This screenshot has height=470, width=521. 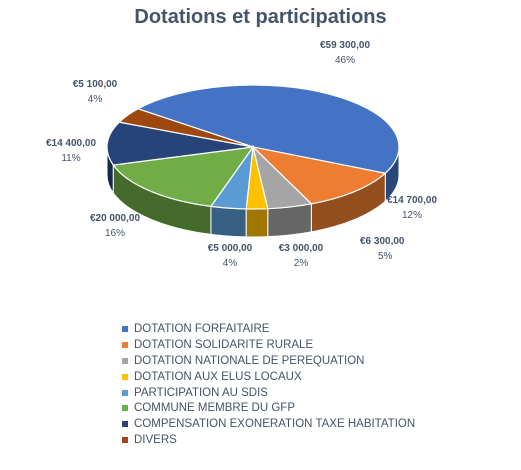 What do you see at coordinates (230, 248) in the screenshot?
I see `data-label-value-4: €5 000,00` at bounding box center [230, 248].